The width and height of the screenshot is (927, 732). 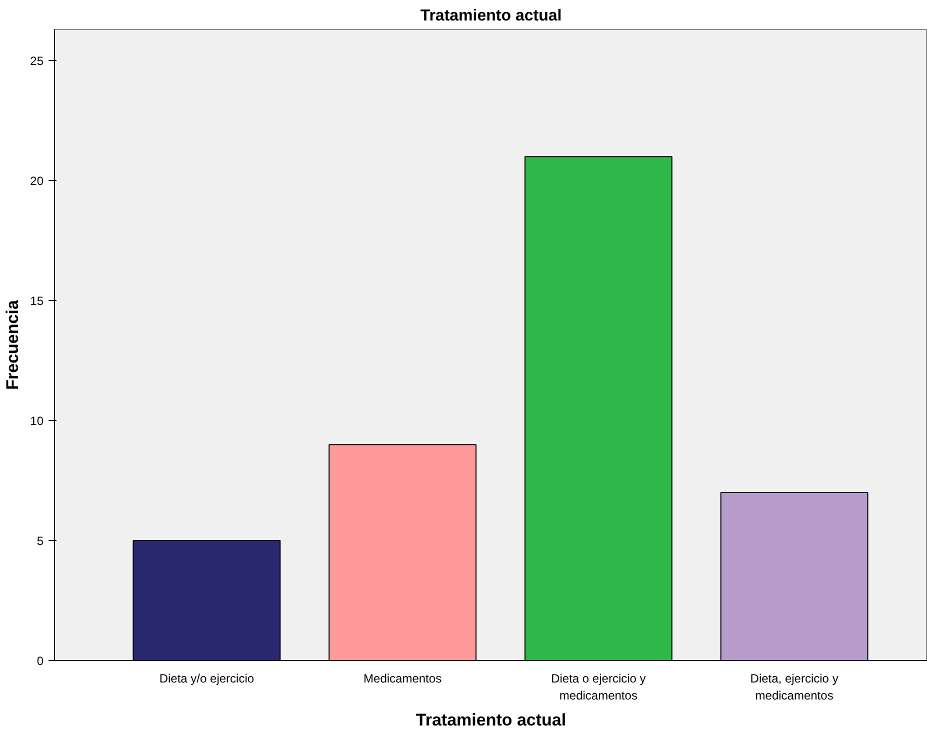 What do you see at coordinates (206, 679) in the screenshot?
I see `x-tick-label: Dieta y/o ejercicio` at bounding box center [206, 679].